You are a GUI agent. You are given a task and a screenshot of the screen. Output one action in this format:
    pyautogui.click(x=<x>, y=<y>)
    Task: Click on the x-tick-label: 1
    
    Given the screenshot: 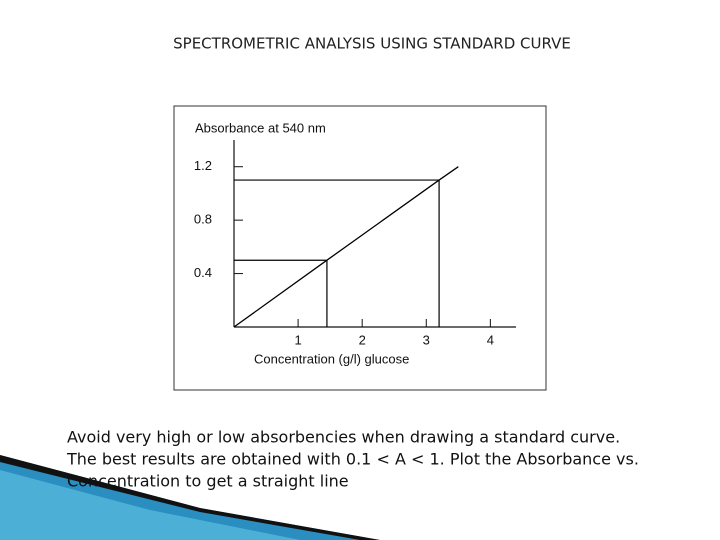 What is the action you would take?
    pyautogui.click(x=297, y=339)
    